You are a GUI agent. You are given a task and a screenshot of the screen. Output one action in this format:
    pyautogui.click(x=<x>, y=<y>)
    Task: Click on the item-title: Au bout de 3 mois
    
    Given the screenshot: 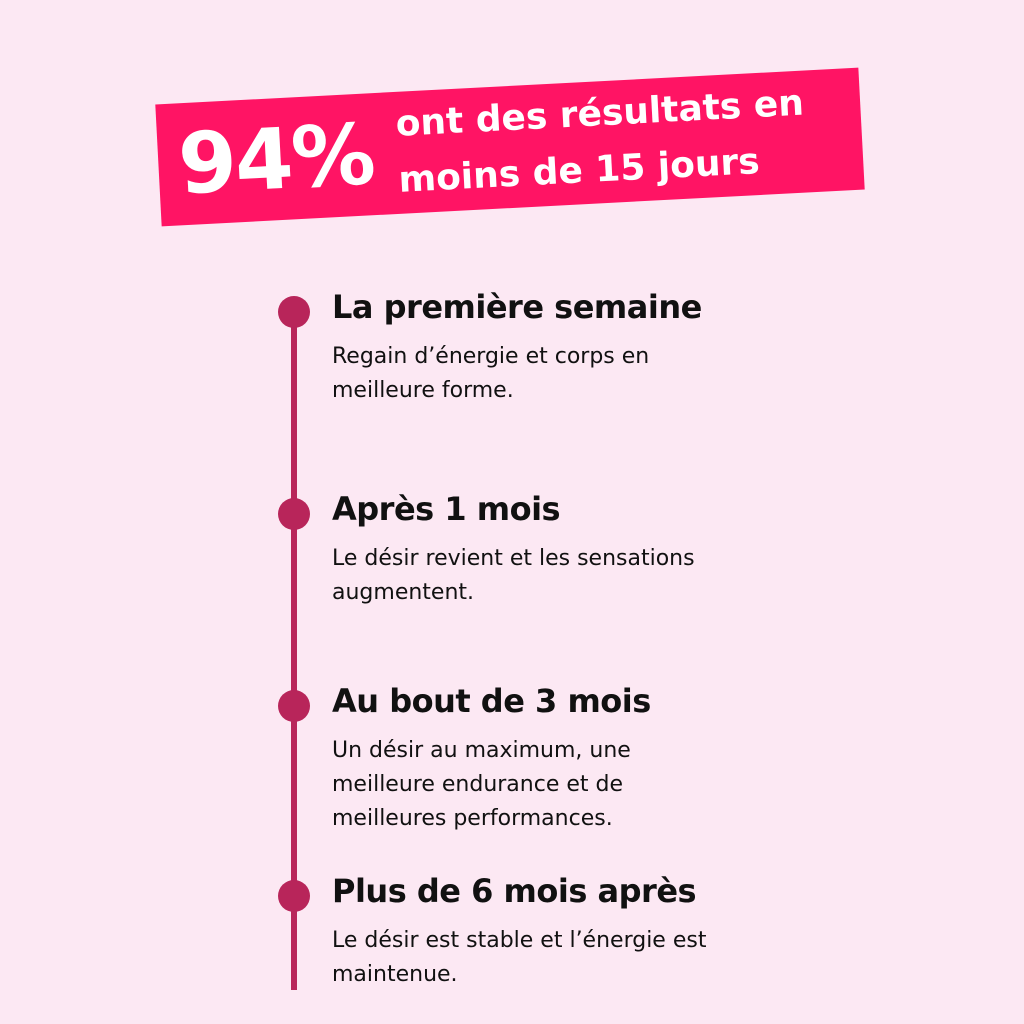 What is the action you would take?
    pyautogui.click(x=491, y=701)
    